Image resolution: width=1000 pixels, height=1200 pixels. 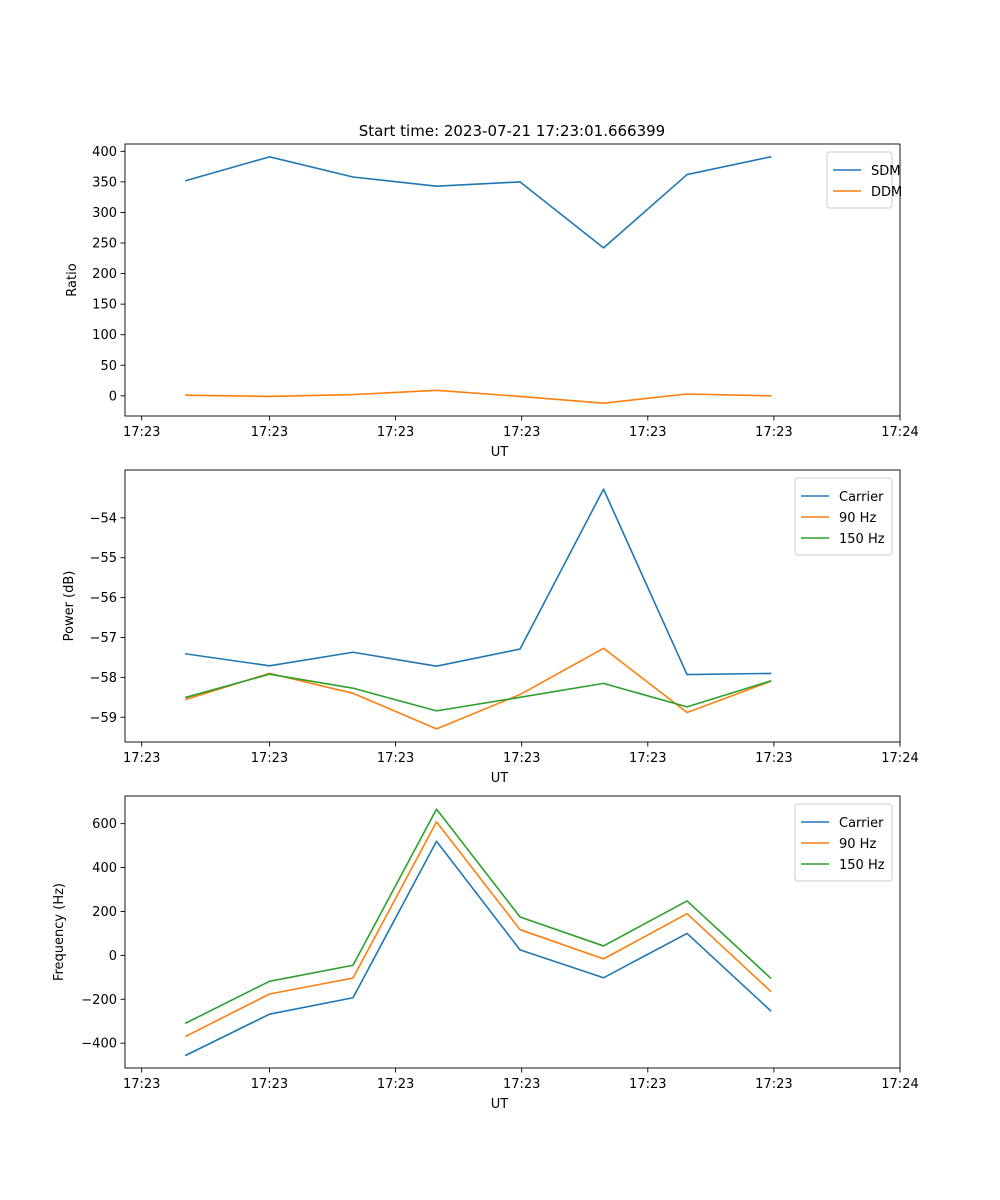 I want to click on y-tick-label: 150, so click(x=104, y=305).